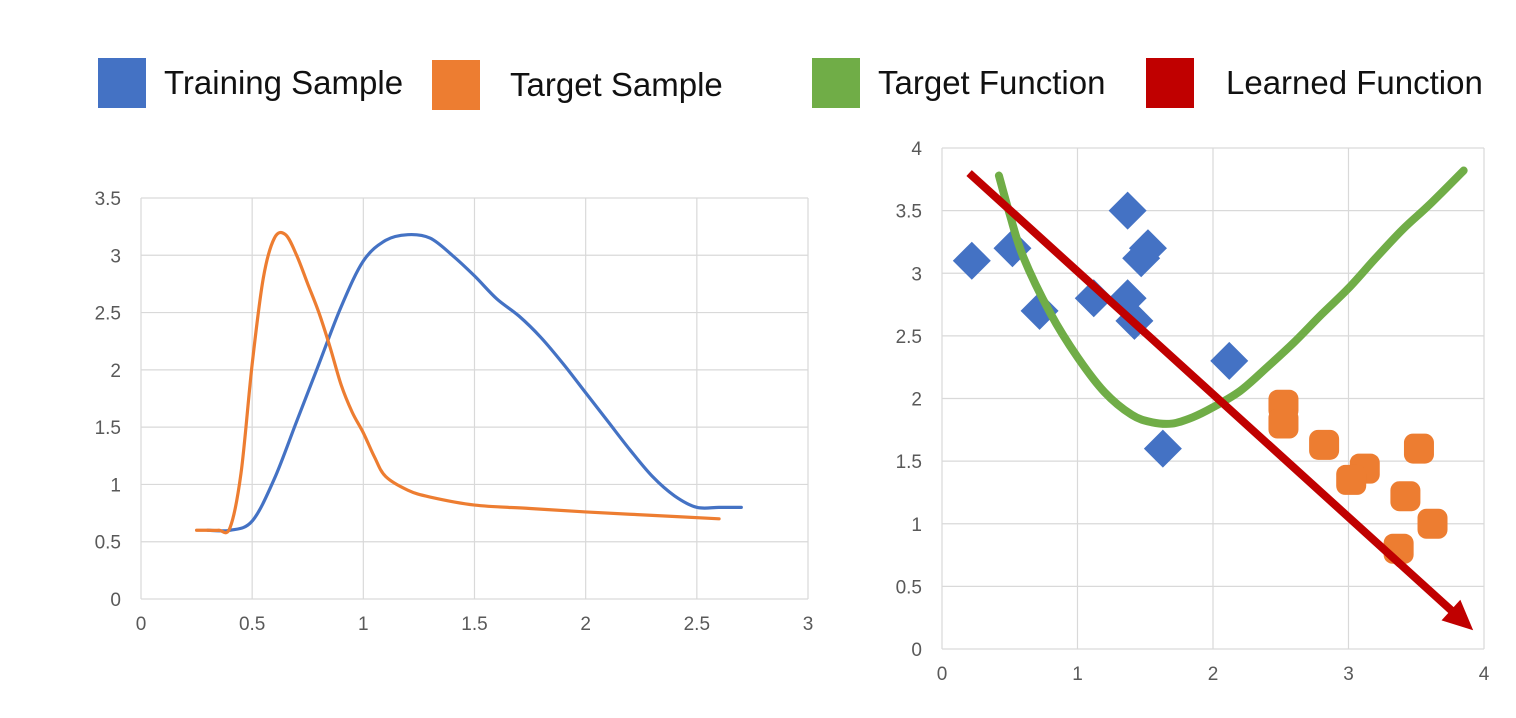 Image resolution: width=1516 pixels, height=718 pixels. I want to click on legend-item-target-sample: Target Sample, so click(577, 85).